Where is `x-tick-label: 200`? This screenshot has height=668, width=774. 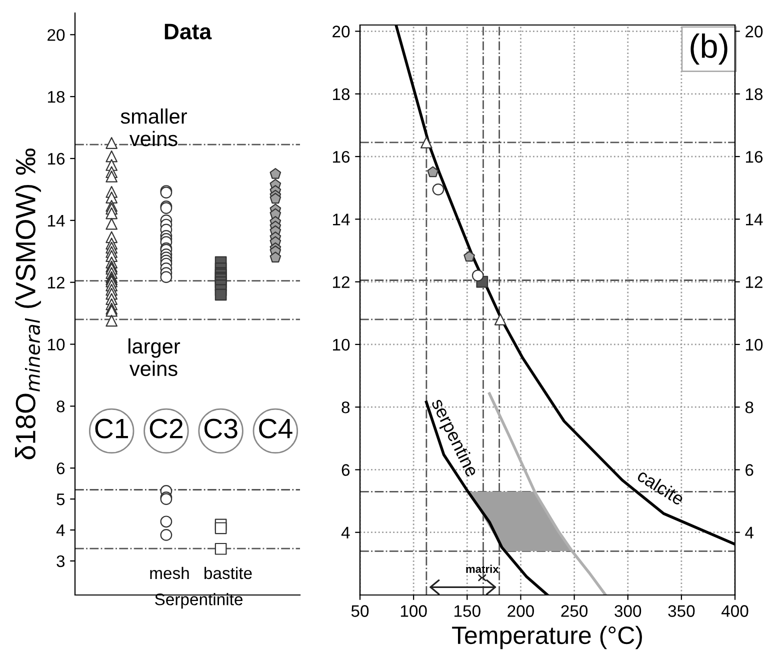
x-tick-label: 200 is located at coordinates (521, 611).